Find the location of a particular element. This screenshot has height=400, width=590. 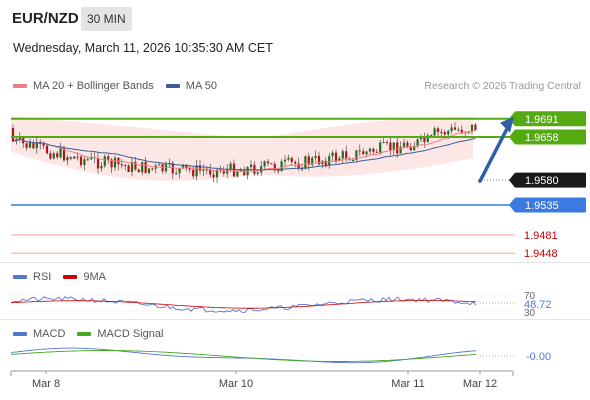

instrument-title: EUR/NZD is located at coordinates (45, 18).